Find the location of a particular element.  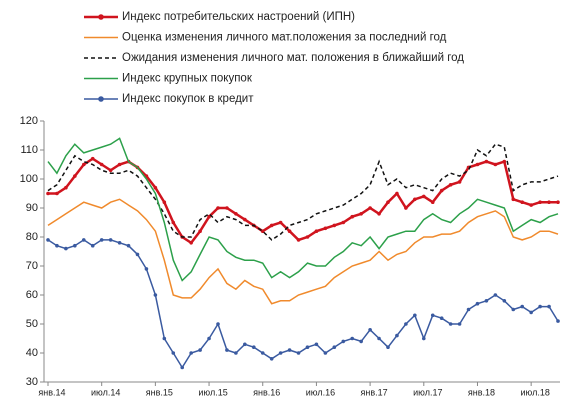

x-tick-label: янв.18 is located at coordinates (481, 392).